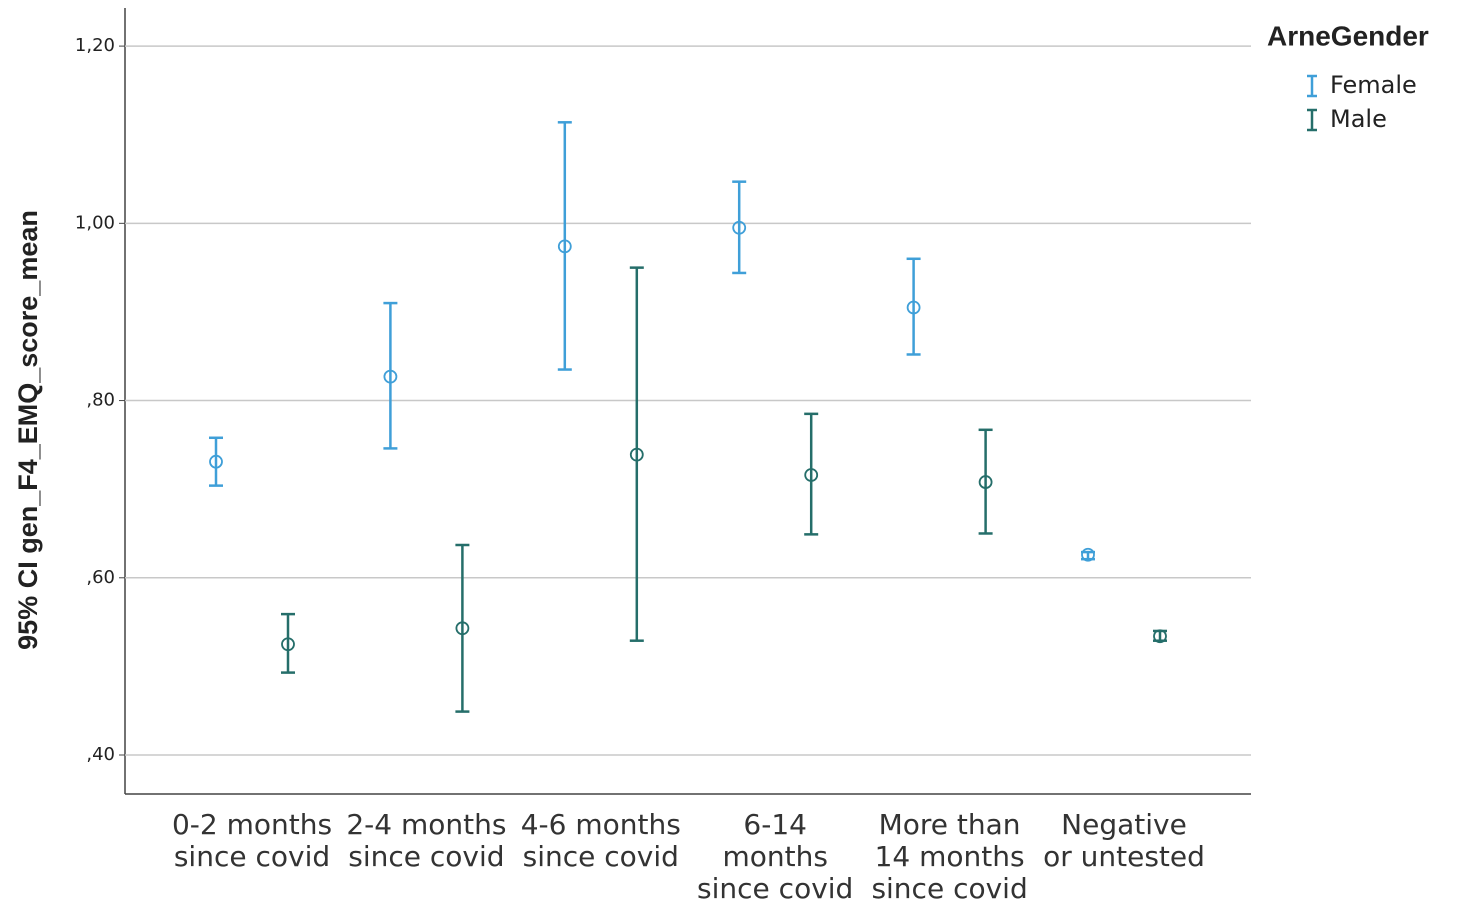 The width and height of the screenshot is (1457, 904). What do you see at coordinates (775, 824) in the screenshot?
I see `x-tick-label-line: 6-14` at bounding box center [775, 824].